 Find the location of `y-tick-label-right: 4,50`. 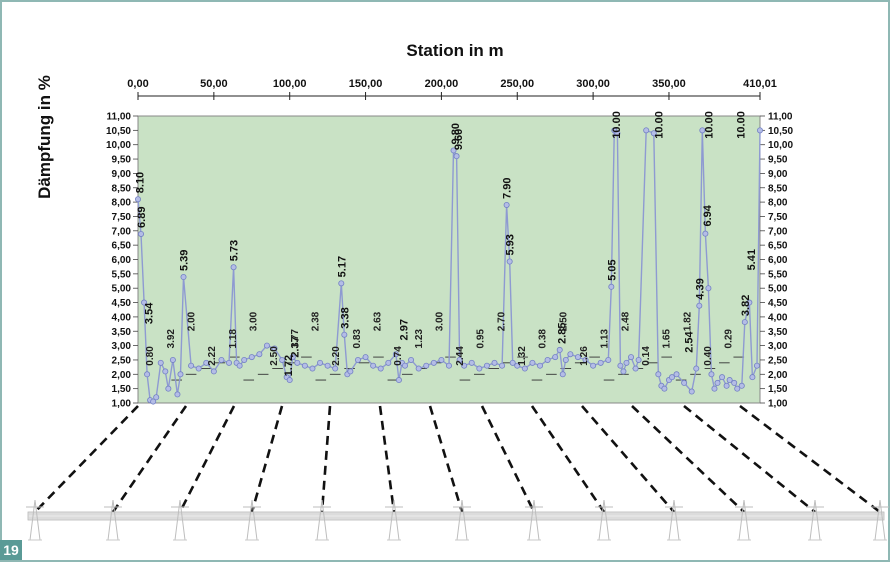

y-tick-label-right: 4,50 is located at coordinates (778, 303).